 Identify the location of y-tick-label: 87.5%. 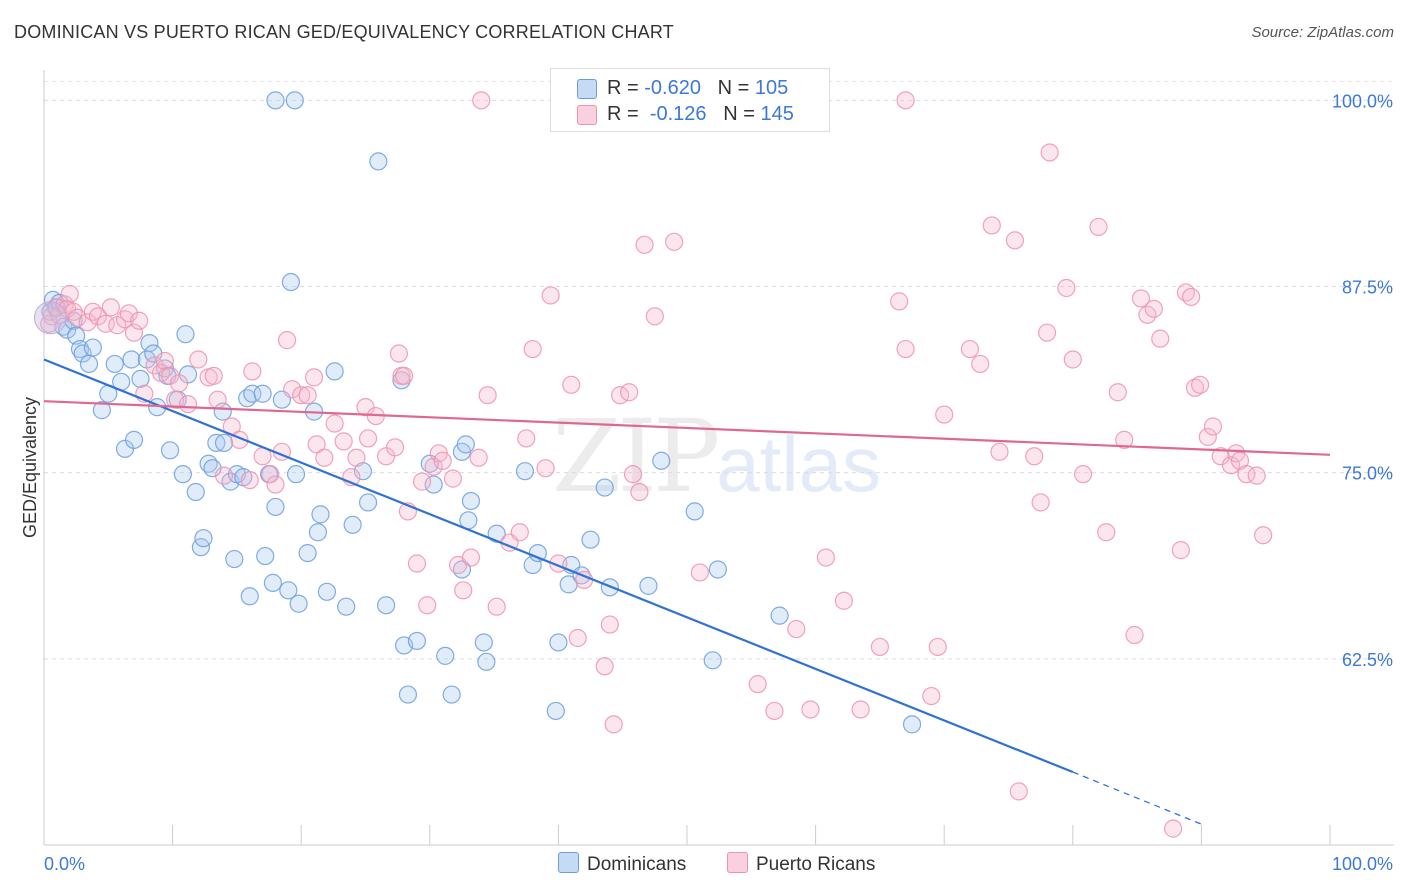
(1367, 288).